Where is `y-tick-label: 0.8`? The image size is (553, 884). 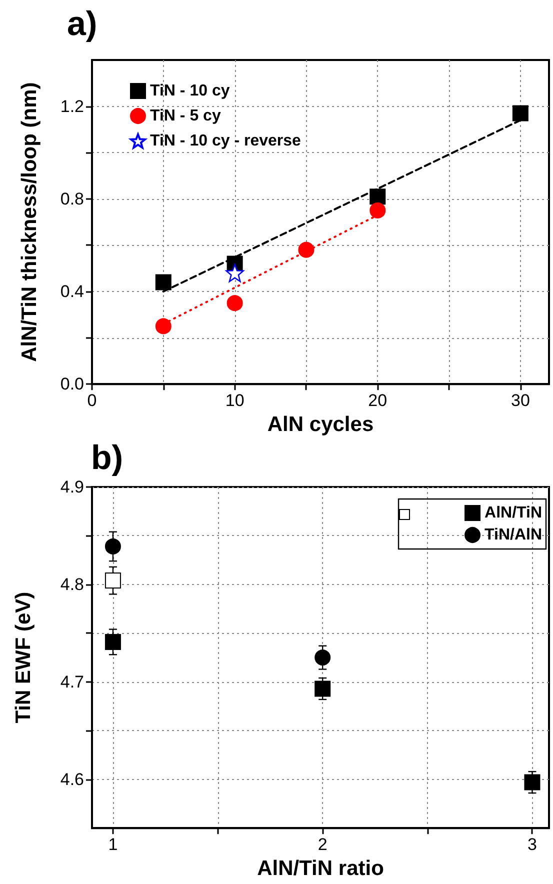
y-tick-label: 0.8 is located at coordinates (72, 198).